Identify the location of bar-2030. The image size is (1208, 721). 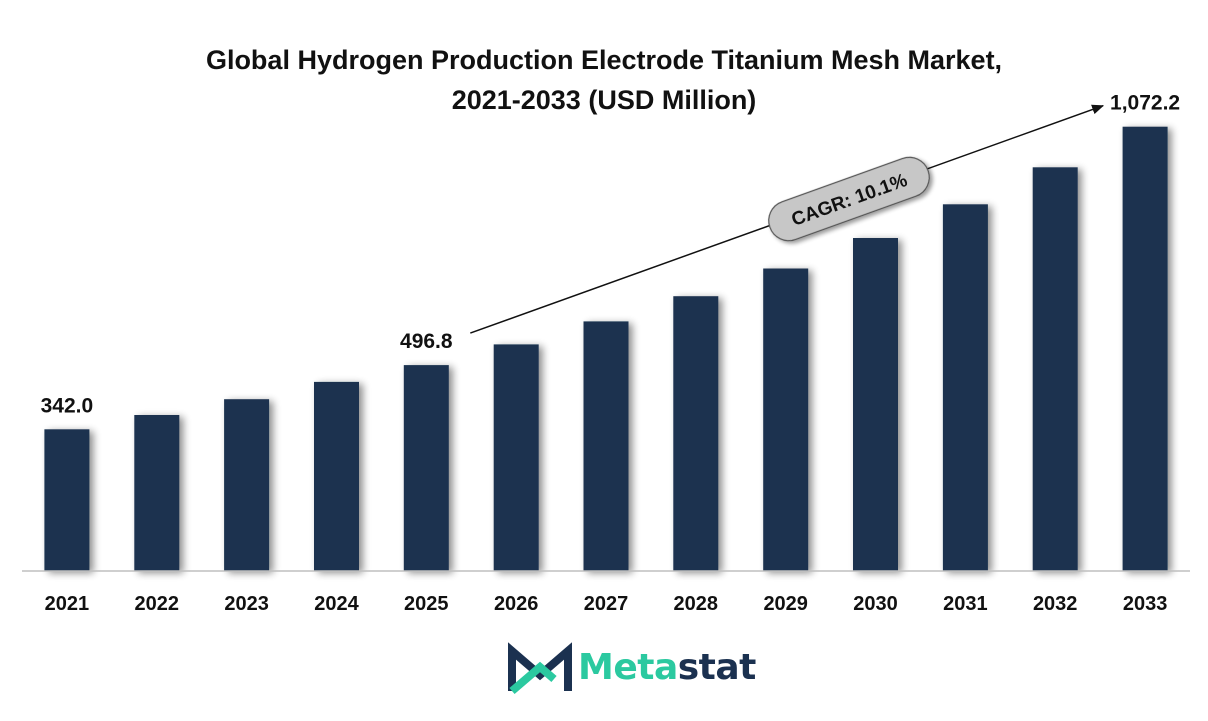
(875, 404).